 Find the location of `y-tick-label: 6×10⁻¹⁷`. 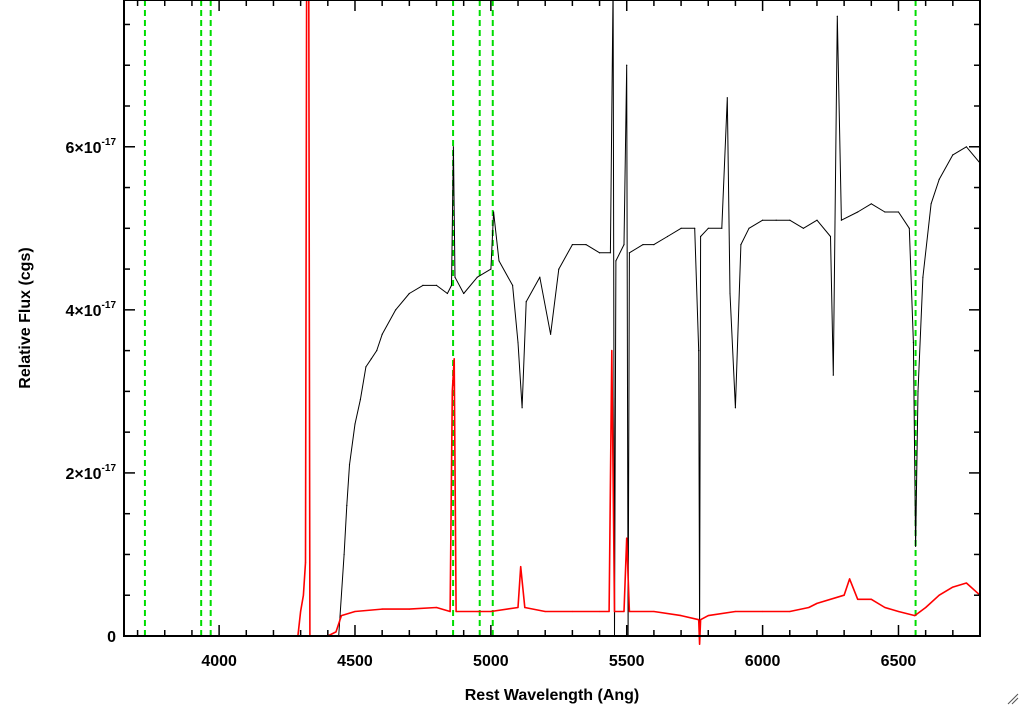

y-tick-label: 6×10⁻¹⁷ is located at coordinates (91, 147).